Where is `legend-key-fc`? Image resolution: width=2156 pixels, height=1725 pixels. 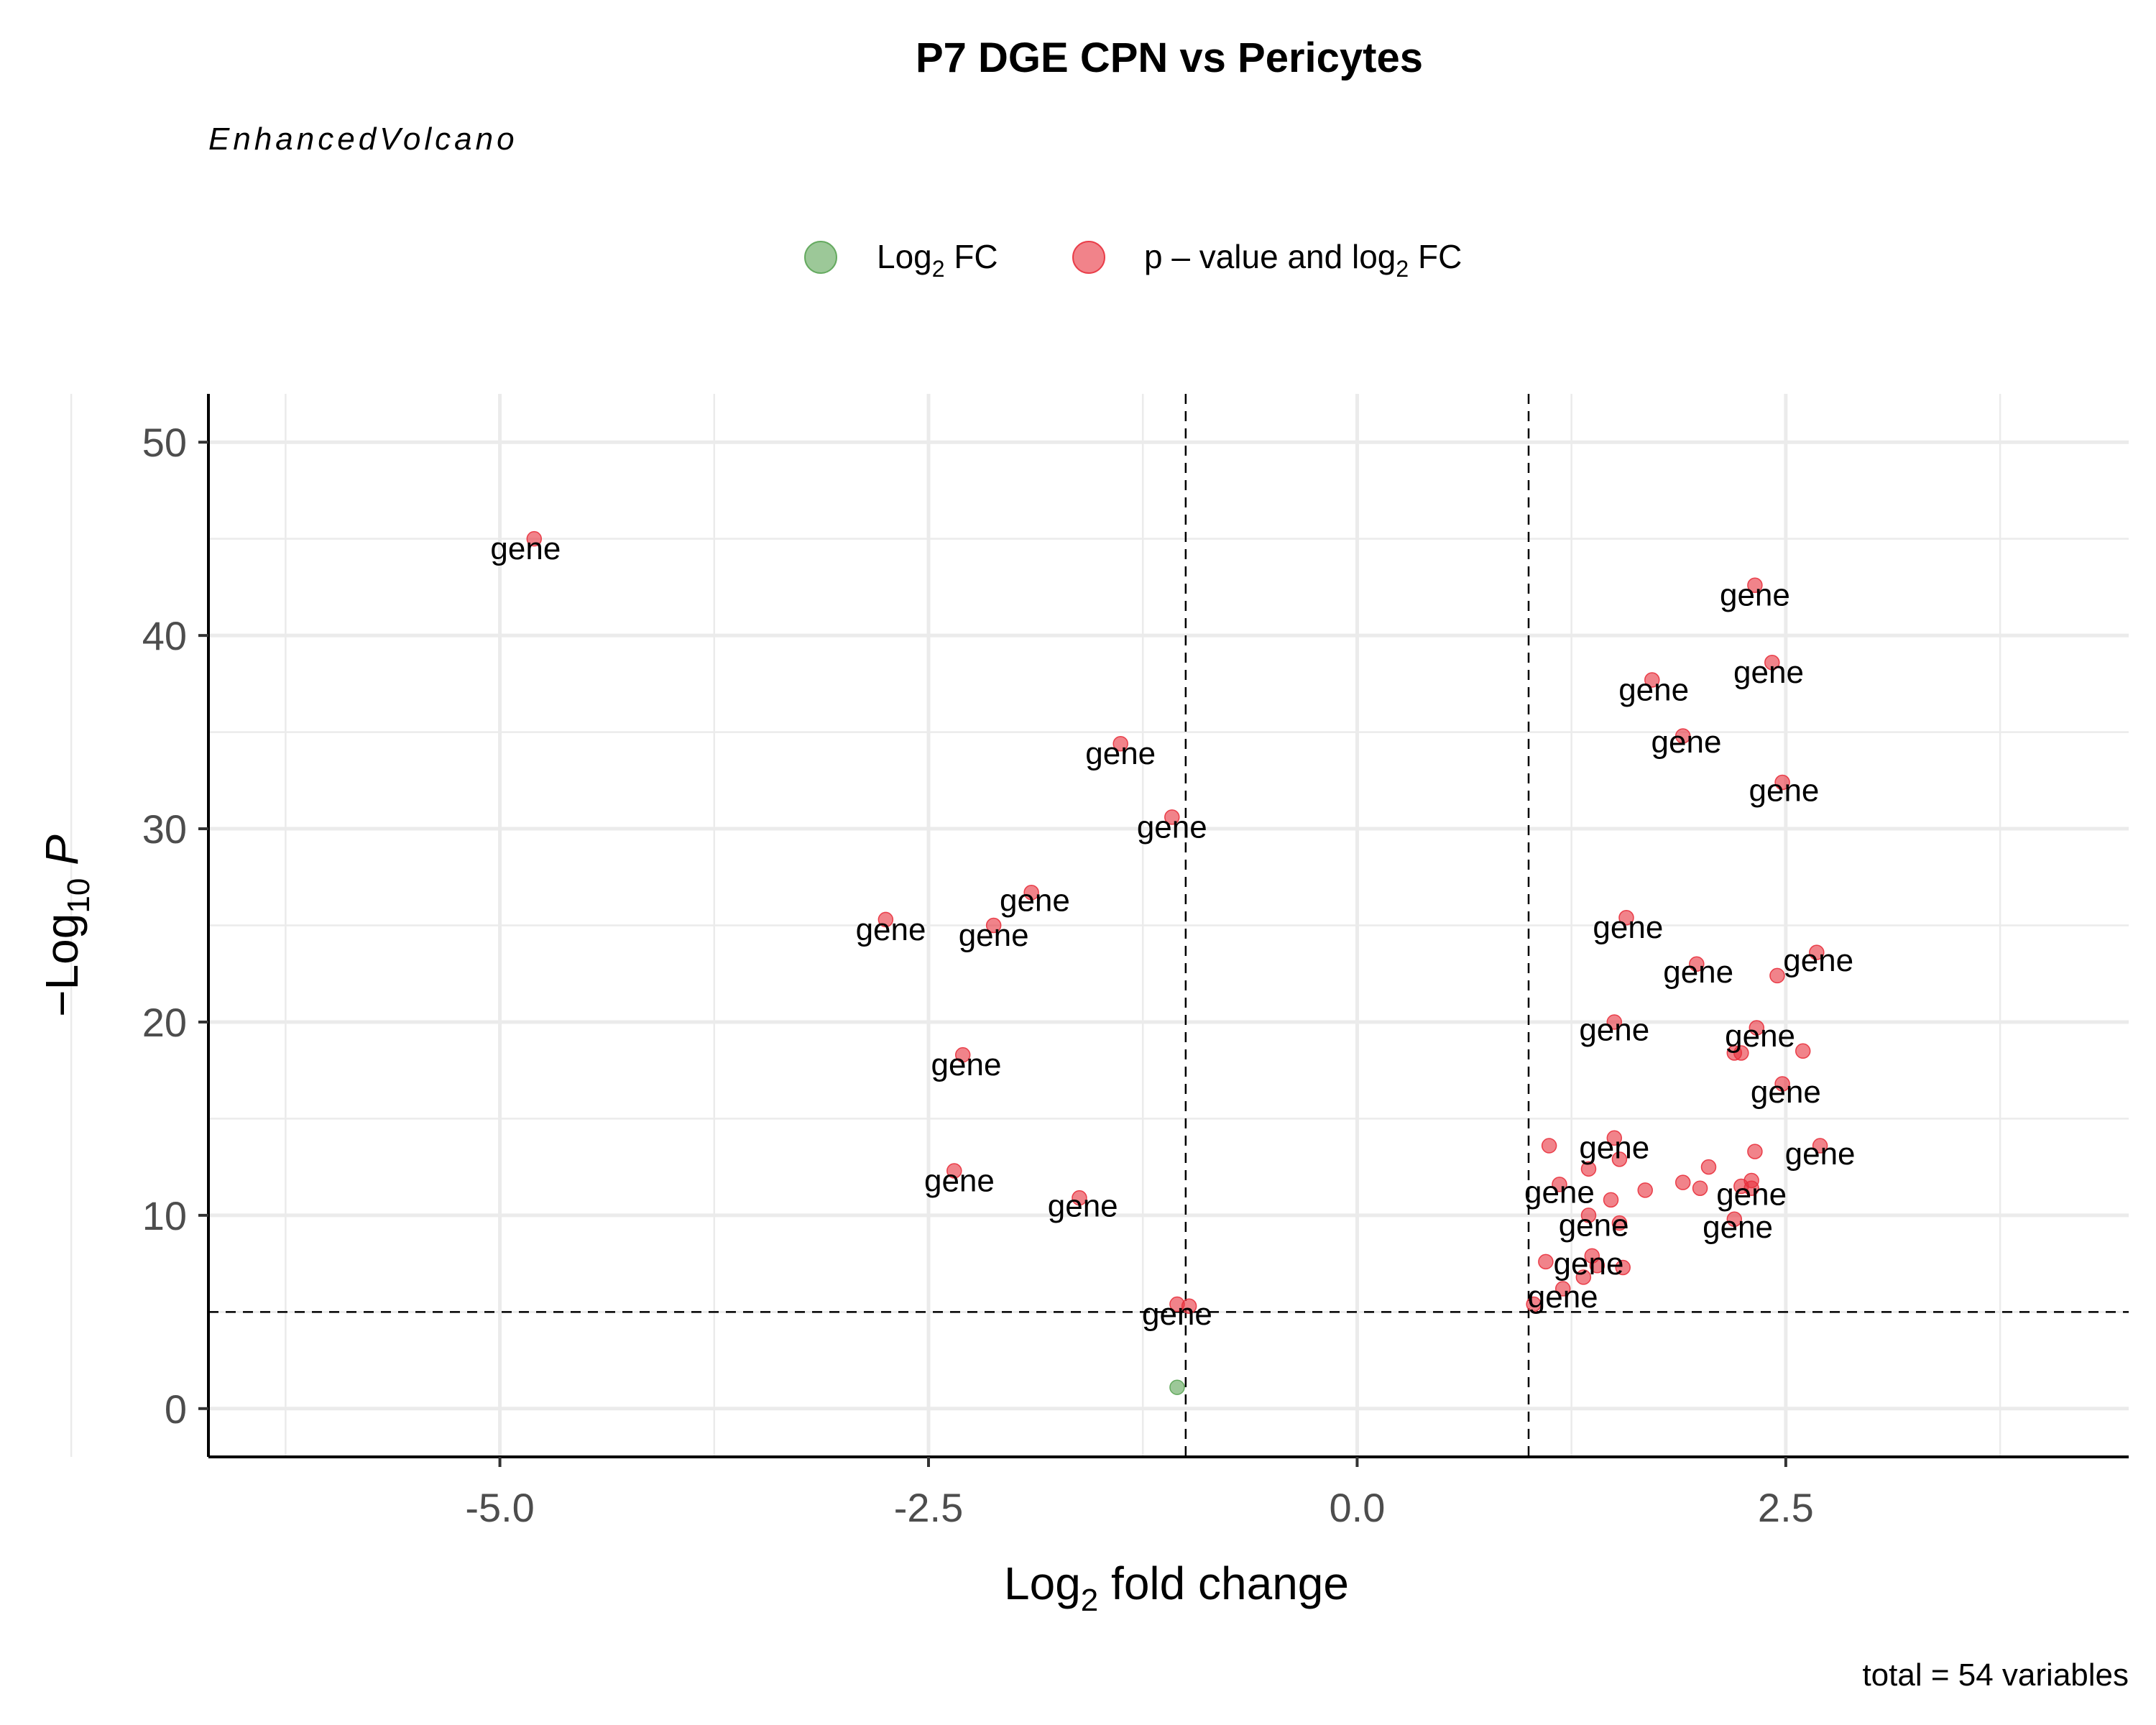
legend-key-fc is located at coordinates (821, 257).